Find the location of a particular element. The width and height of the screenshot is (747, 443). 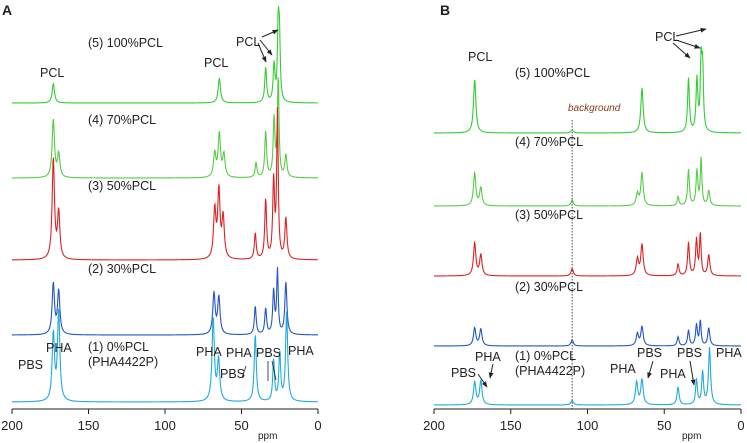

panel-label-b: B is located at coordinates (445, 10).